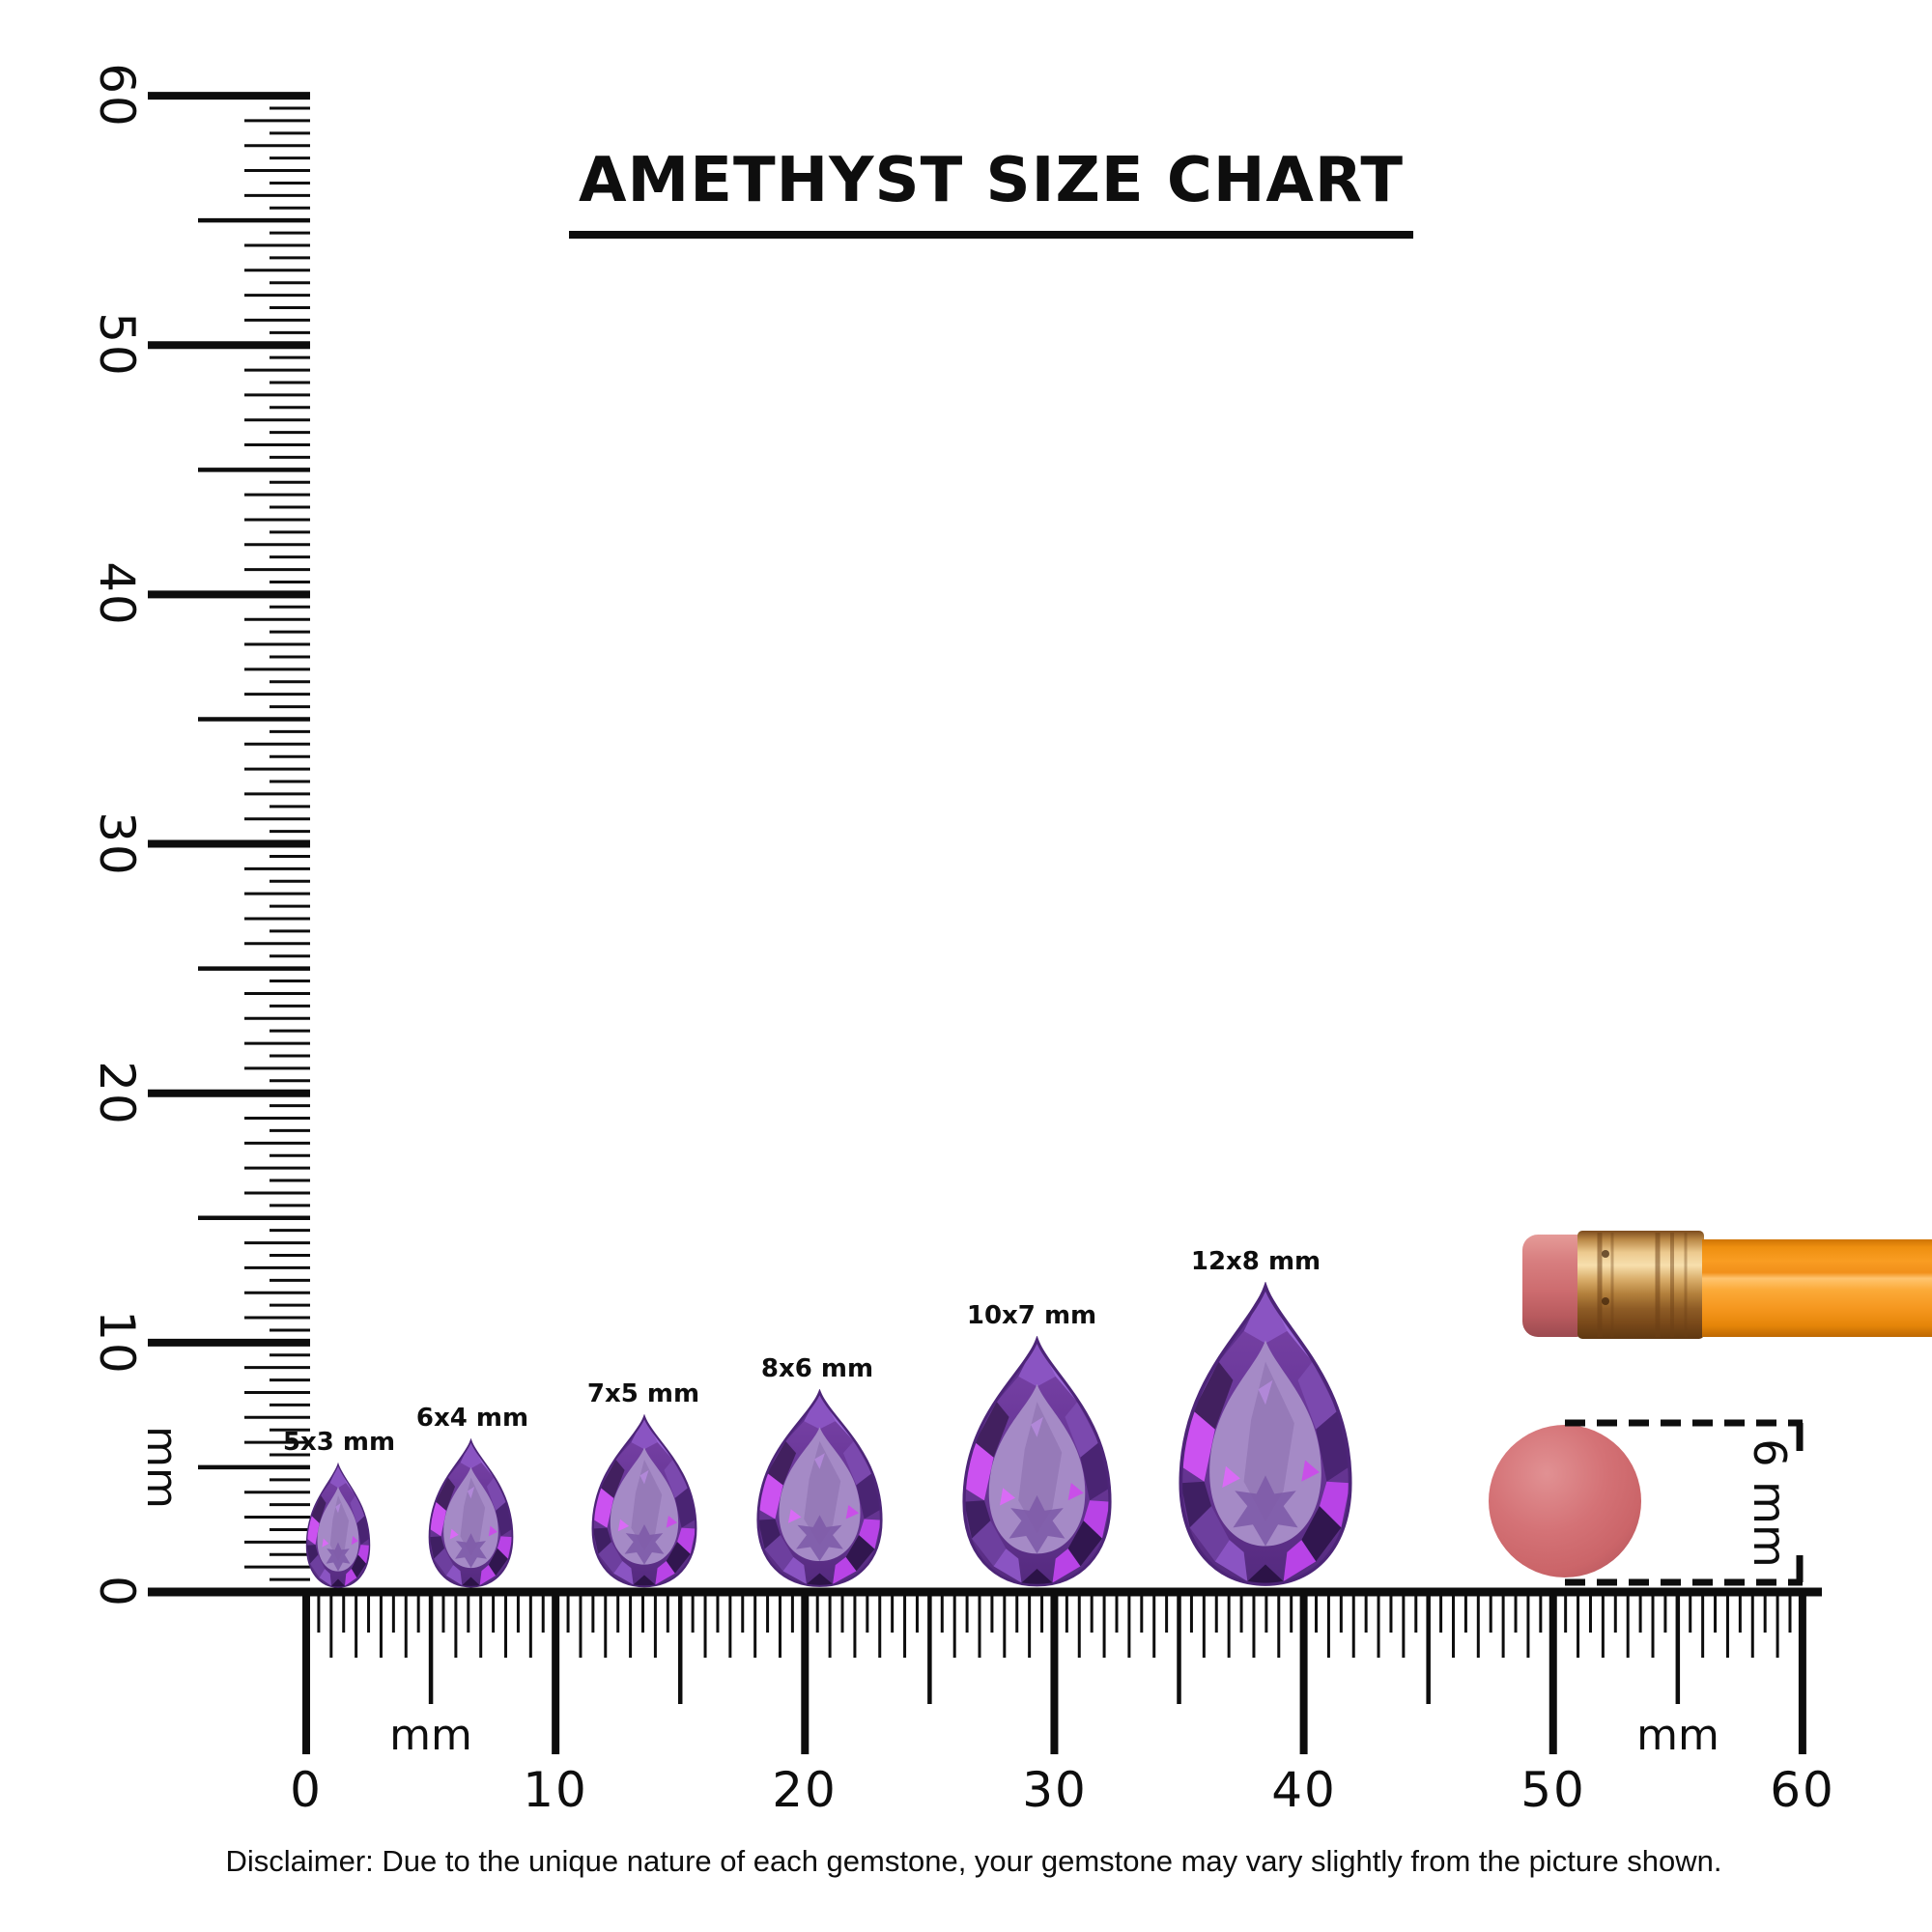 The image size is (1932, 1932). What do you see at coordinates (161, 1467) in the screenshot?
I see `v-ruler-unit-label: mm` at bounding box center [161, 1467].